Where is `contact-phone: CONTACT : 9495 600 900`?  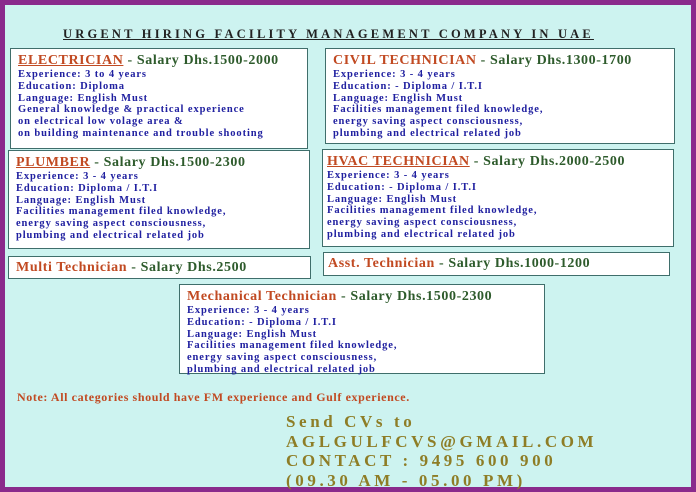 contact-phone: CONTACT : 9495 600 900 is located at coordinates (421, 460).